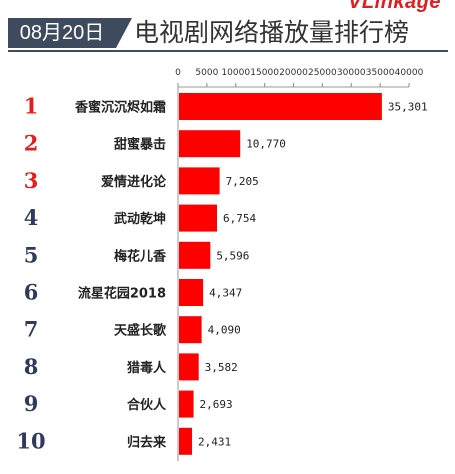 This screenshot has height=474, width=455. Describe the element at coordinates (30, 440) in the screenshot. I see `rank-number: 10` at that location.